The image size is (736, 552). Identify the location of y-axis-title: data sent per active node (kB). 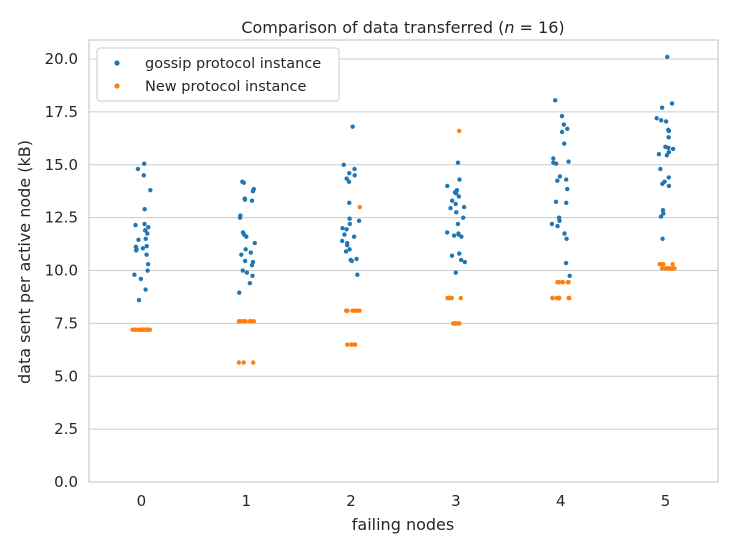
(24, 262).